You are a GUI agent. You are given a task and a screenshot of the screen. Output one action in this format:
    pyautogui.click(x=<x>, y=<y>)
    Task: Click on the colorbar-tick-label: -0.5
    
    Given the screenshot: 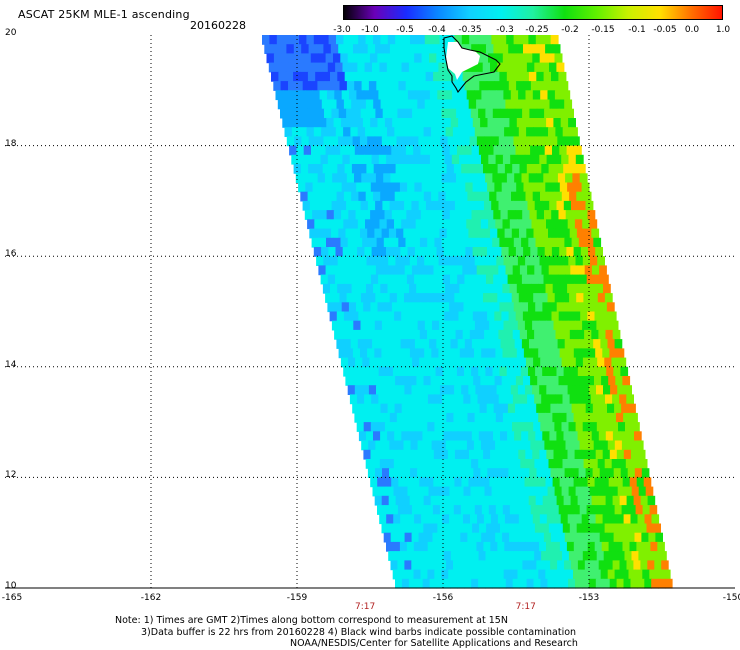 What is the action you would take?
    pyautogui.click(x=405, y=30)
    